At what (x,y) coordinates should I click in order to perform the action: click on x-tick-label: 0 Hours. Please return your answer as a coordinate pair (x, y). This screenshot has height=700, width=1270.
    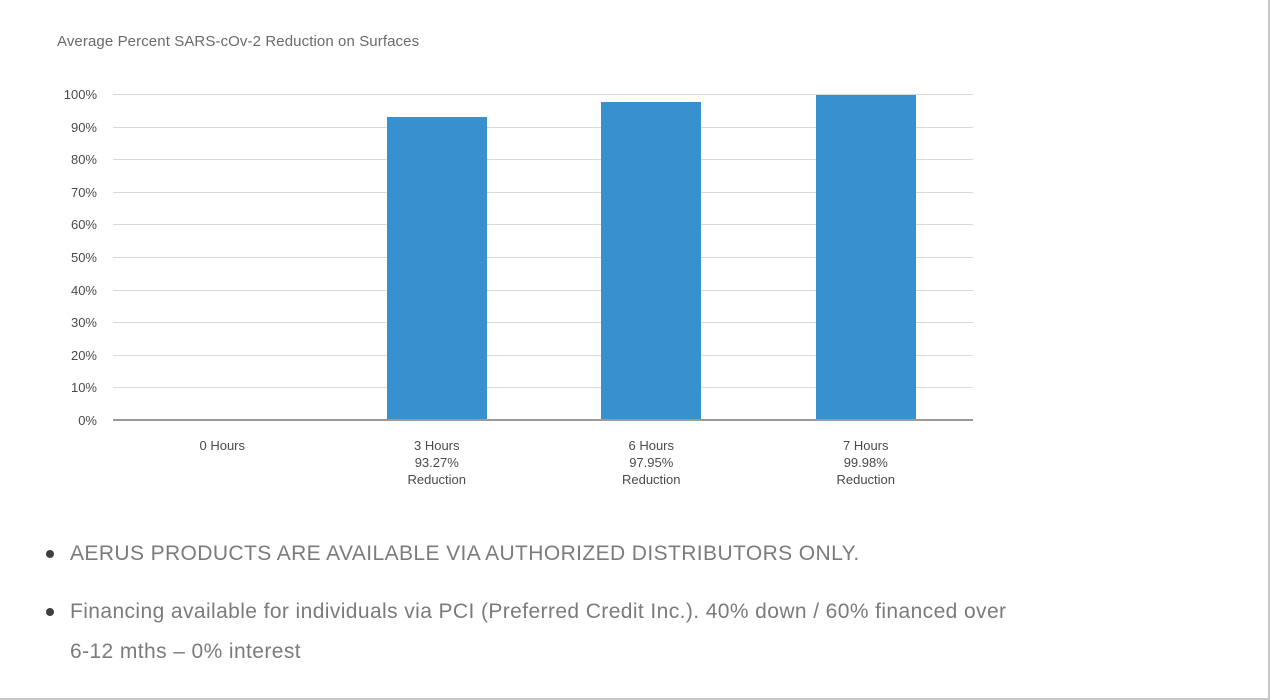
    Looking at the image, I should click on (222, 445).